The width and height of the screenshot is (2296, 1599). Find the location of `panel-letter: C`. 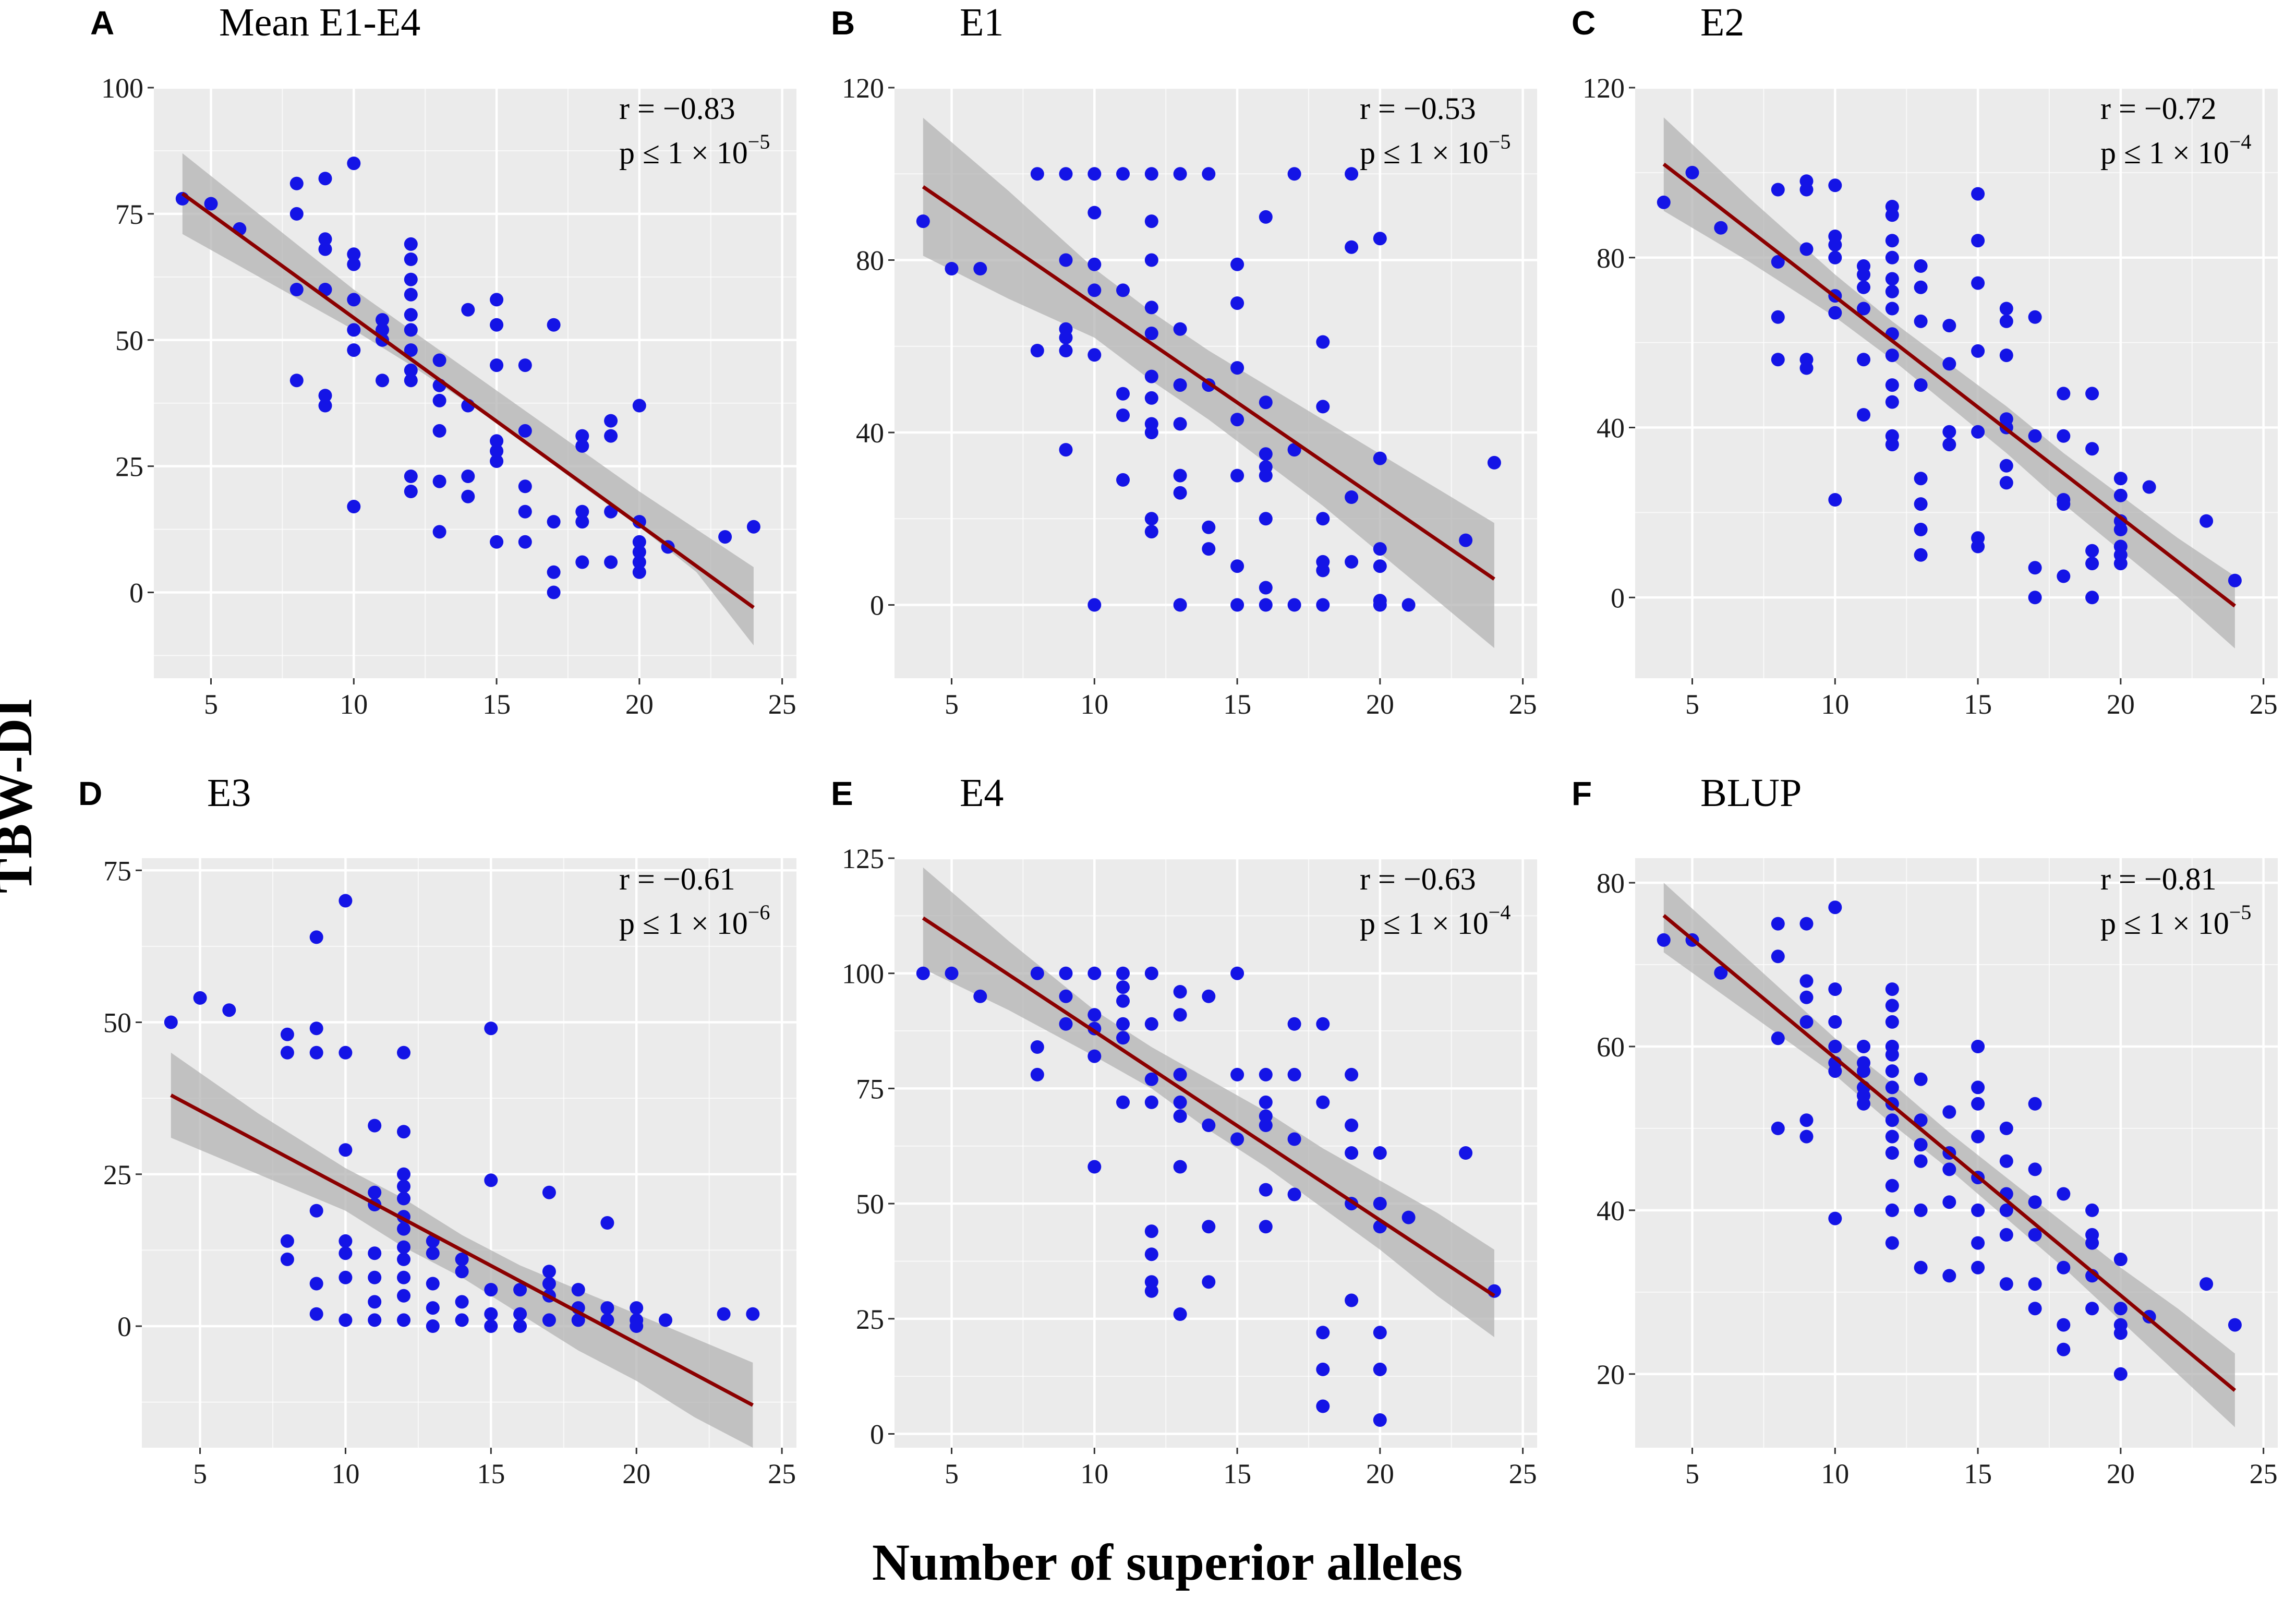

panel-letter: C is located at coordinates (1584, 23).